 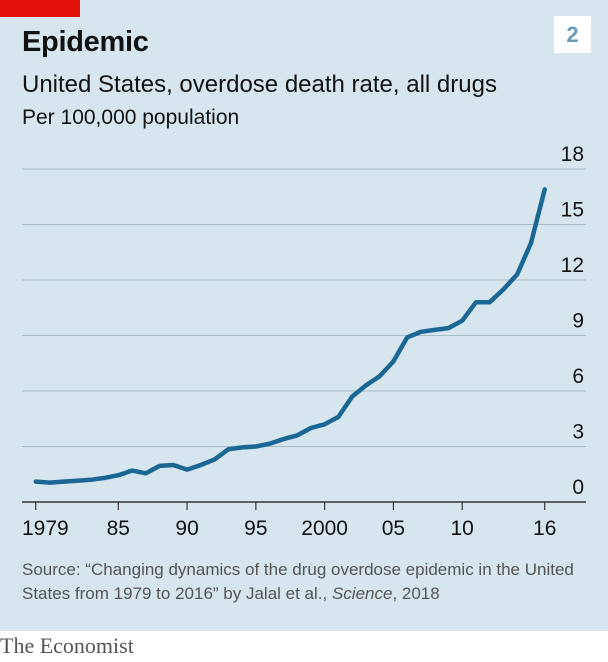 I want to click on x-tick-label: 95, so click(x=255, y=528).